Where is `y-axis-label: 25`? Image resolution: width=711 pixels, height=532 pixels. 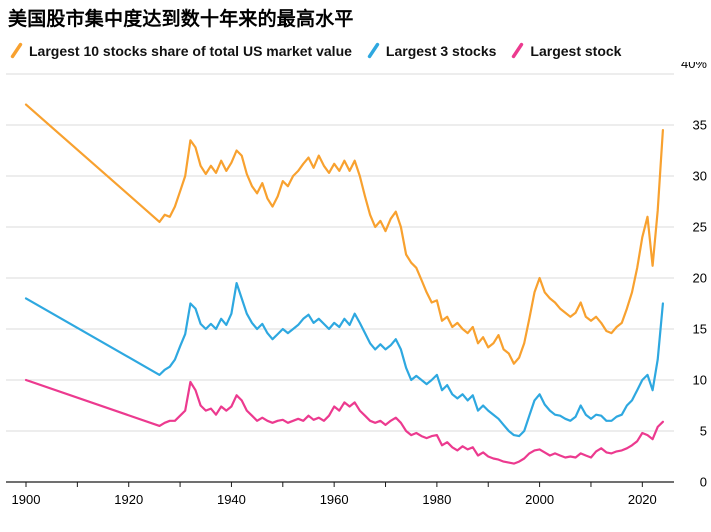
y-axis-label: 25 is located at coordinates (700, 226).